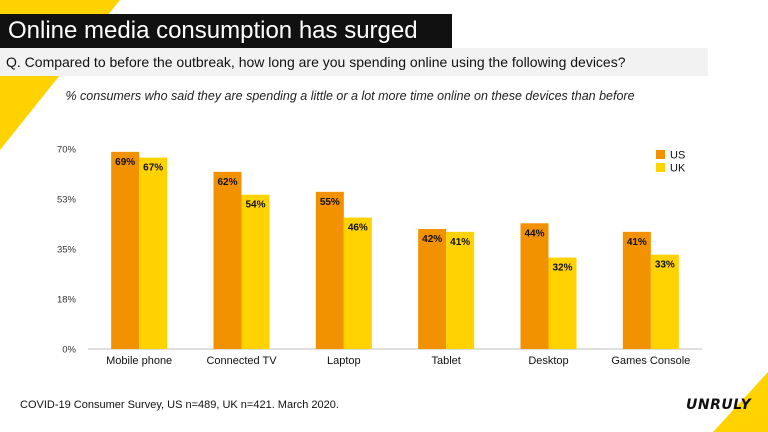  Describe the element at coordinates (678, 169) in the screenshot. I see `legend-label-uk: UK` at that location.